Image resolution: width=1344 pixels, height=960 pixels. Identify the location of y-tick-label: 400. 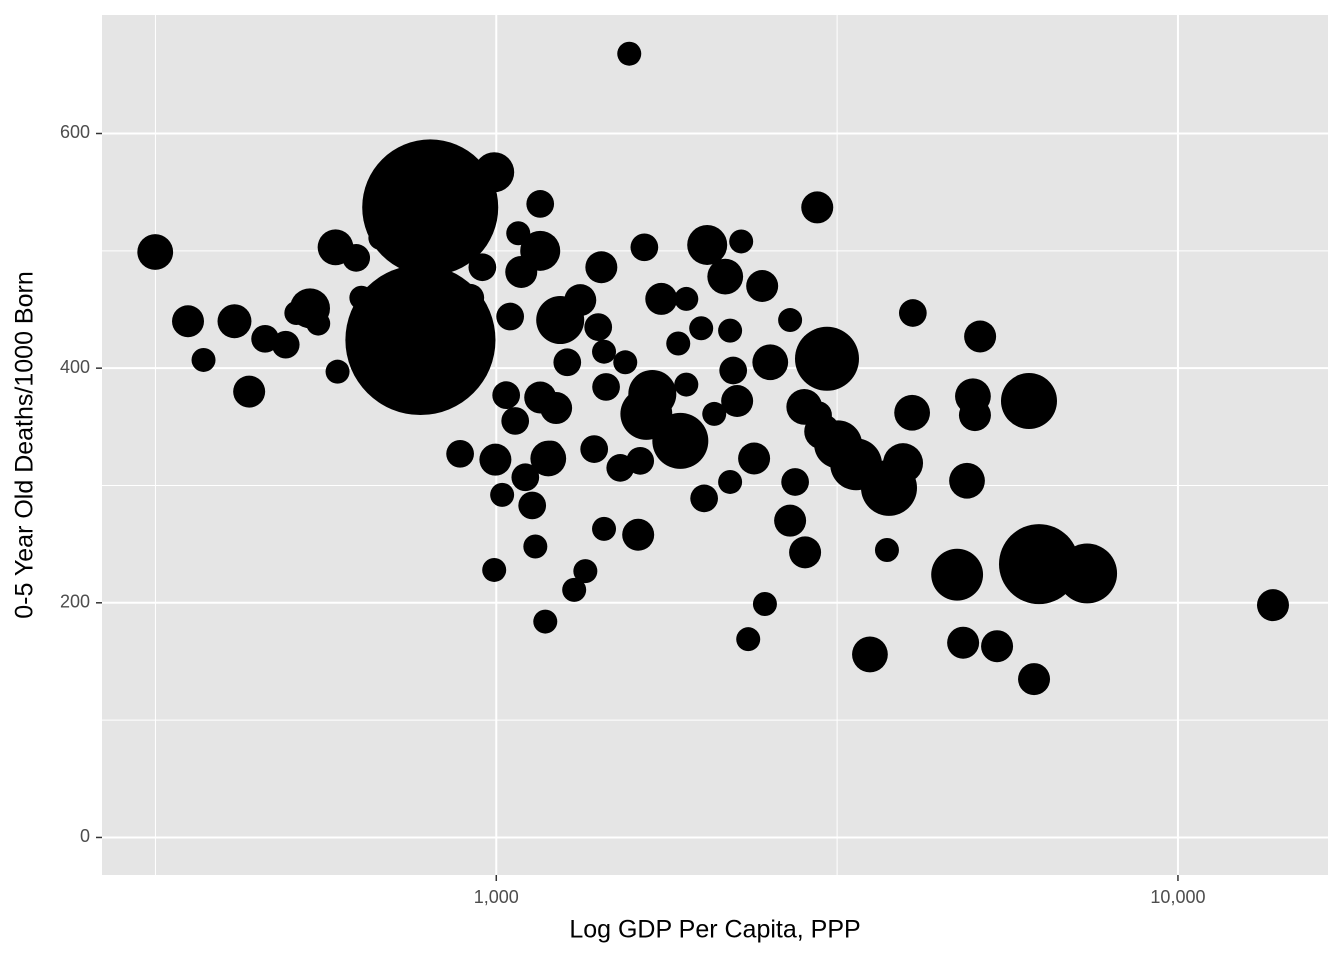
(75, 367).